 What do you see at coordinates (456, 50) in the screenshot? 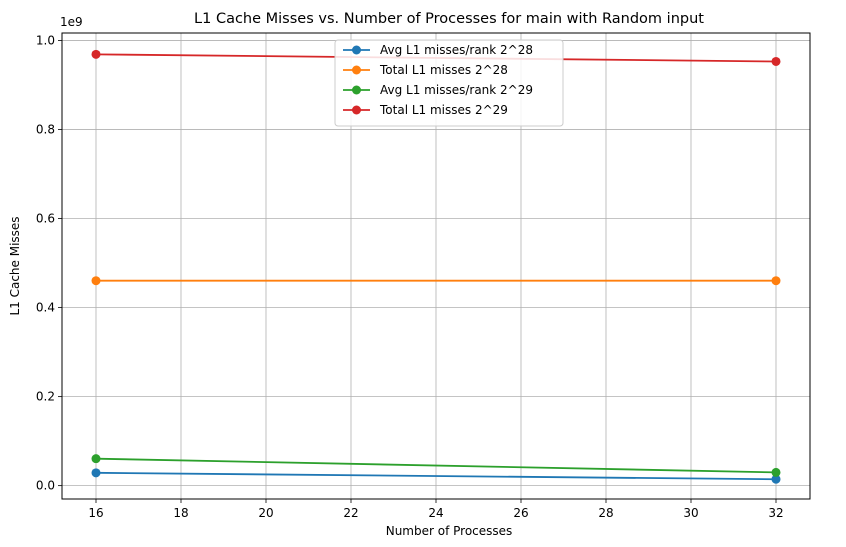
I see `legend-label: Avg L1 misses/rank 2^28` at bounding box center [456, 50].